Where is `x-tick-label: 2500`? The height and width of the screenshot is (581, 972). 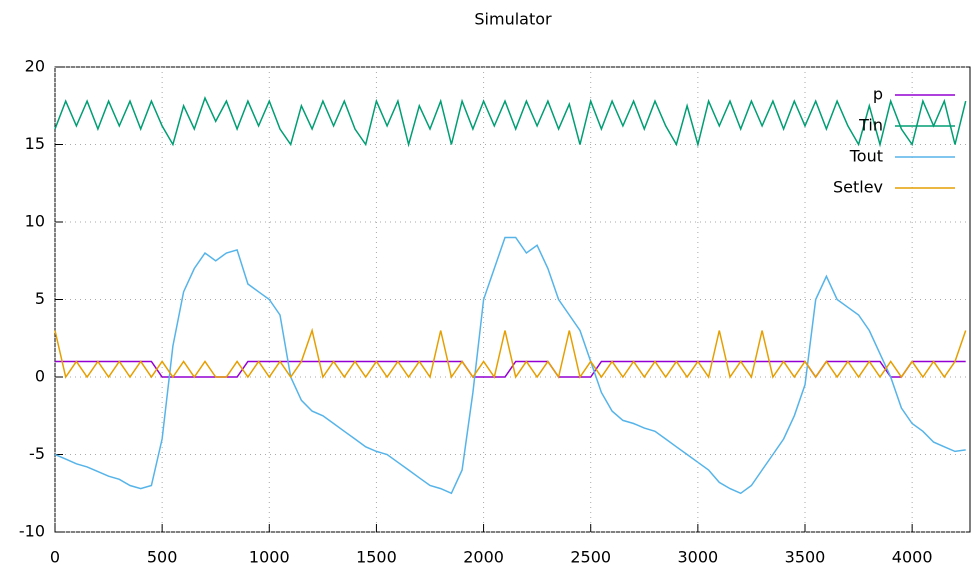 x-tick-label: 2500 is located at coordinates (590, 557).